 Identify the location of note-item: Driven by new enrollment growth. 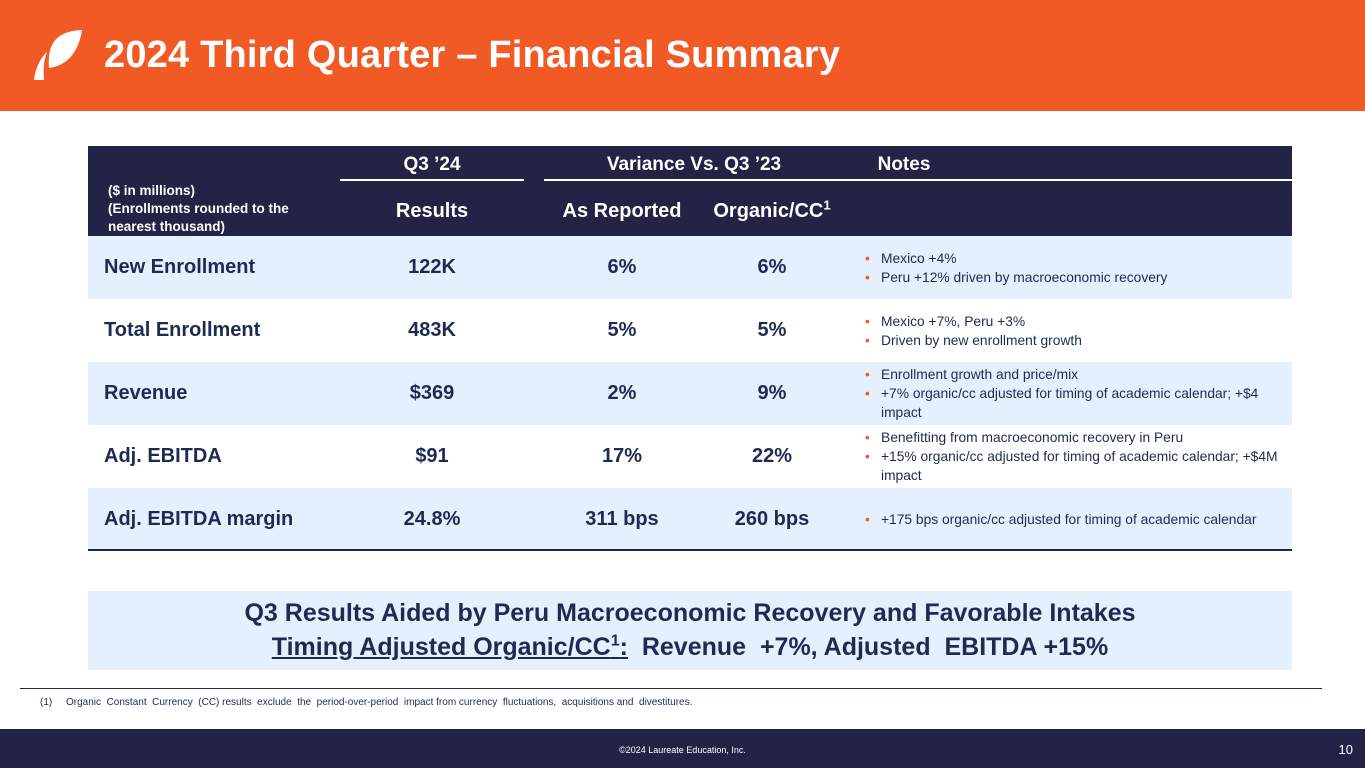
(1073, 340).